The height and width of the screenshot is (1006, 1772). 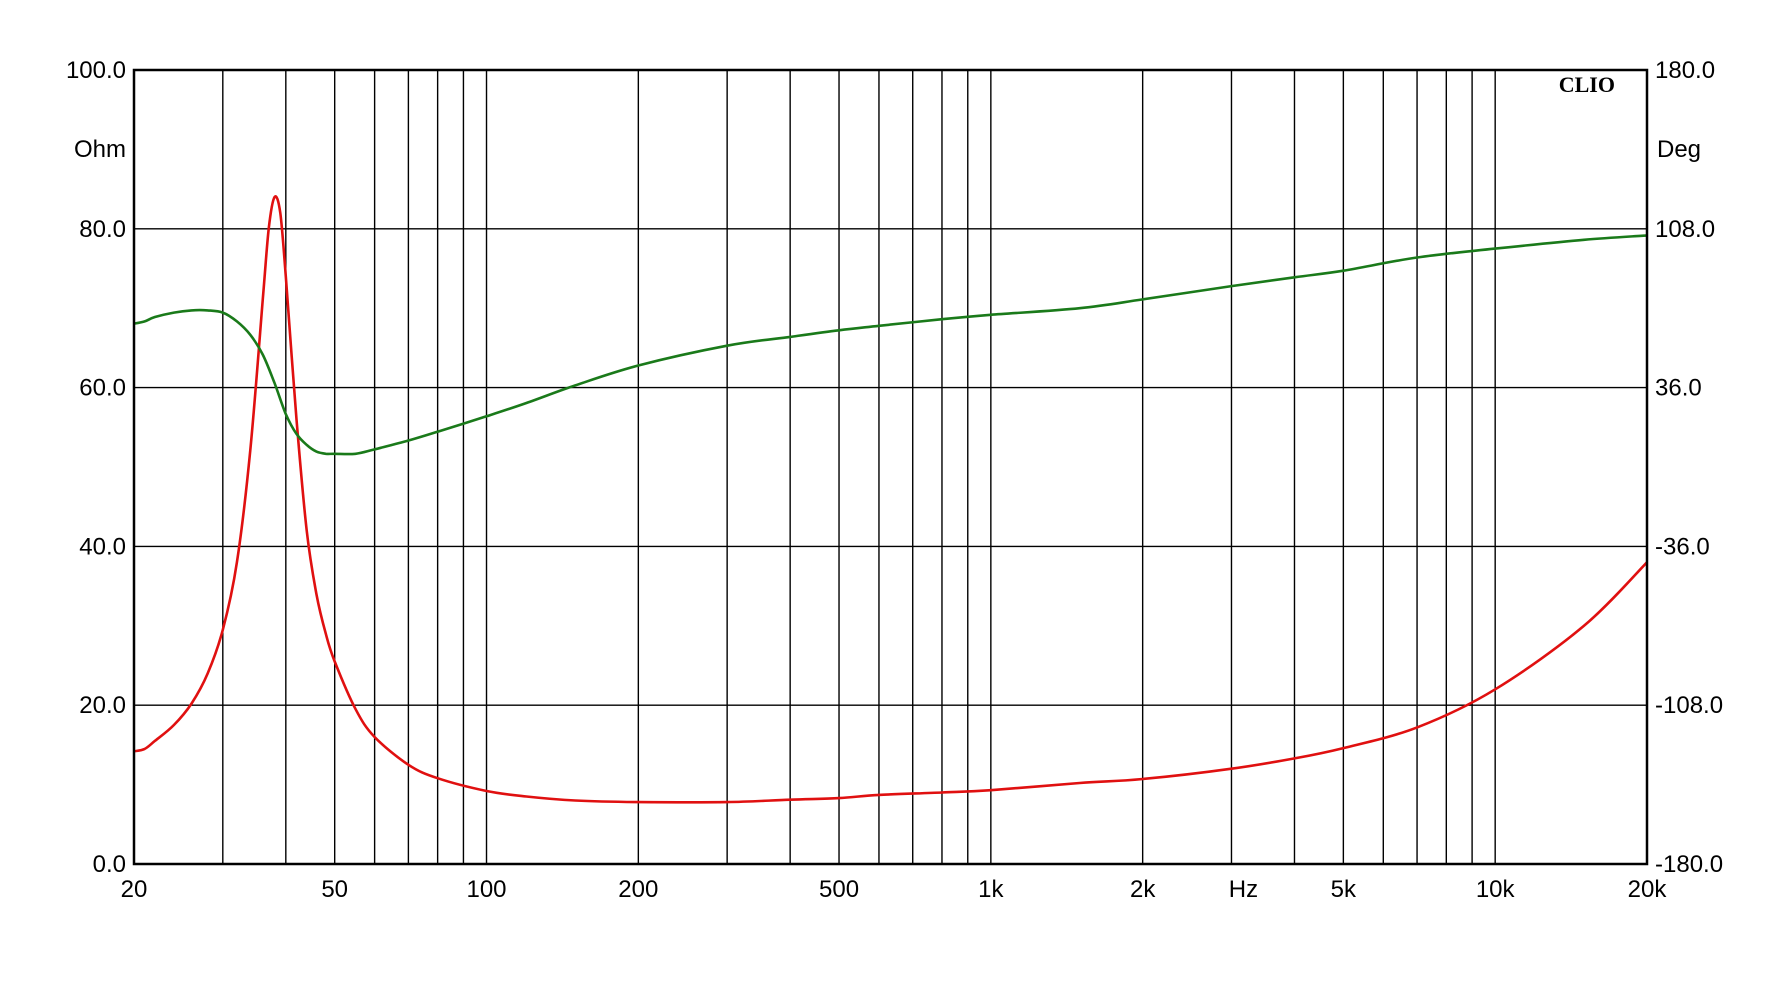 What do you see at coordinates (100, 149) in the screenshot?
I see `left-unit-label: Ohm` at bounding box center [100, 149].